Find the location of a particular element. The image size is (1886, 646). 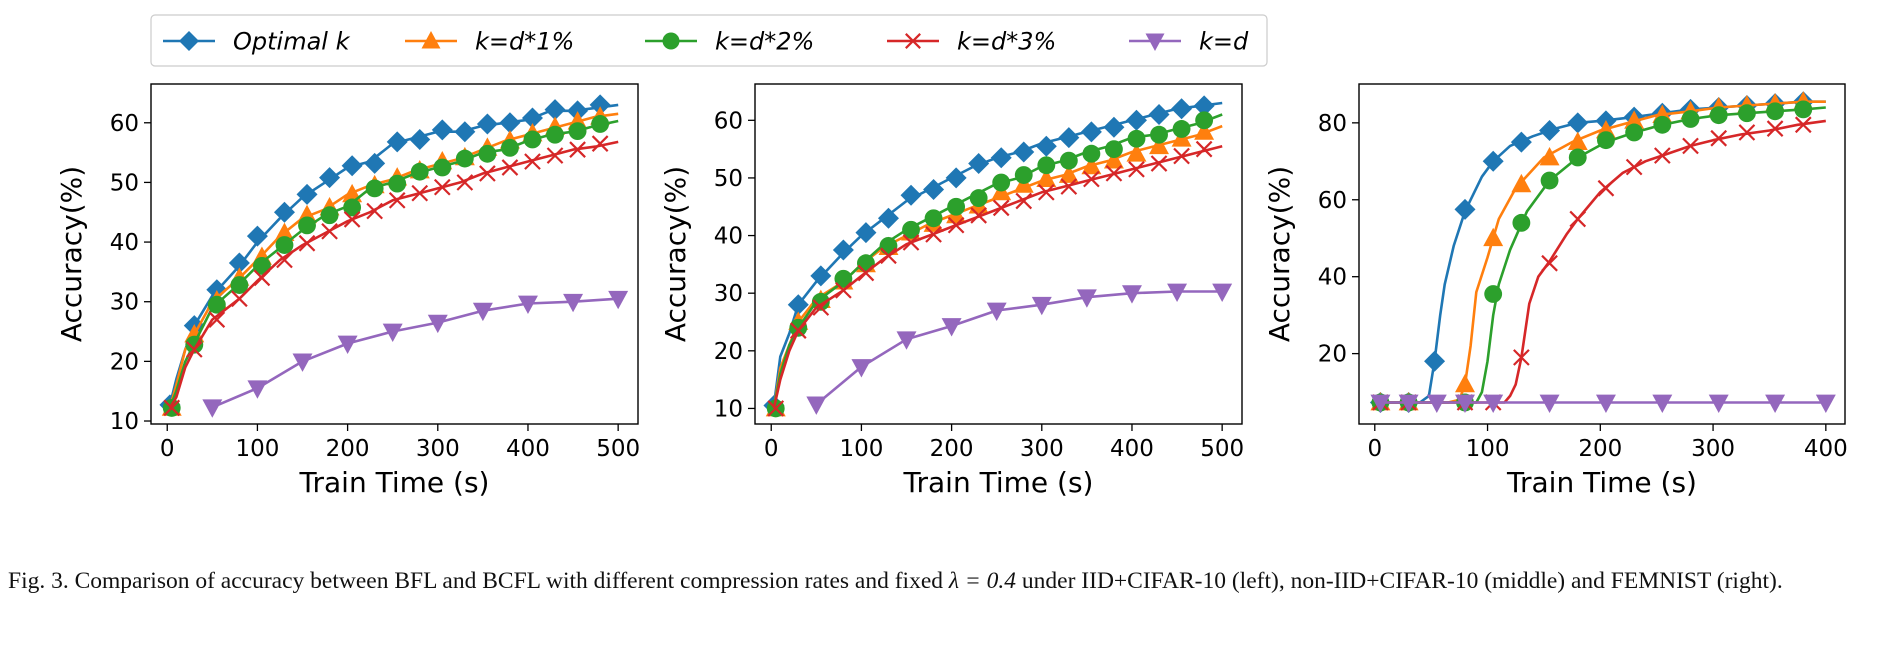

x-tick-label: 300 is located at coordinates (1713, 449).